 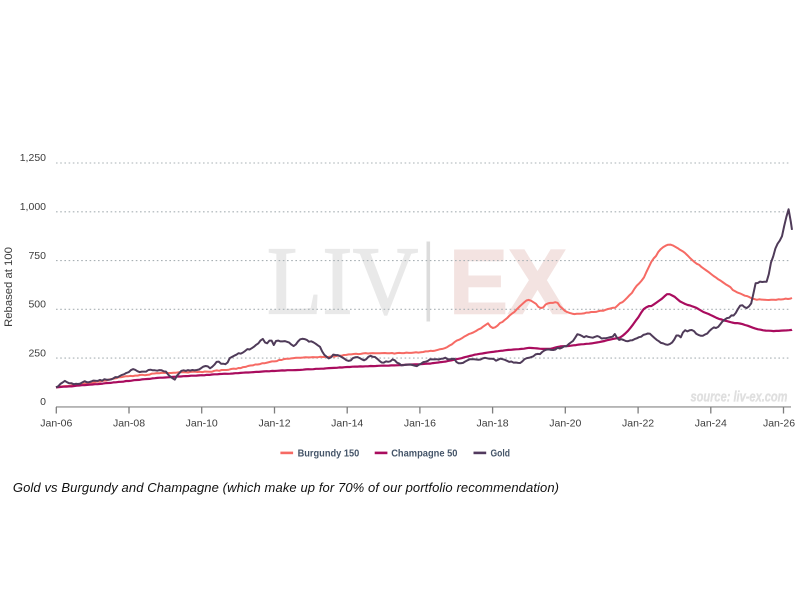 What do you see at coordinates (493, 424) in the screenshot?
I see `svg-text: Jan-18` at bounding box center [493, 424].